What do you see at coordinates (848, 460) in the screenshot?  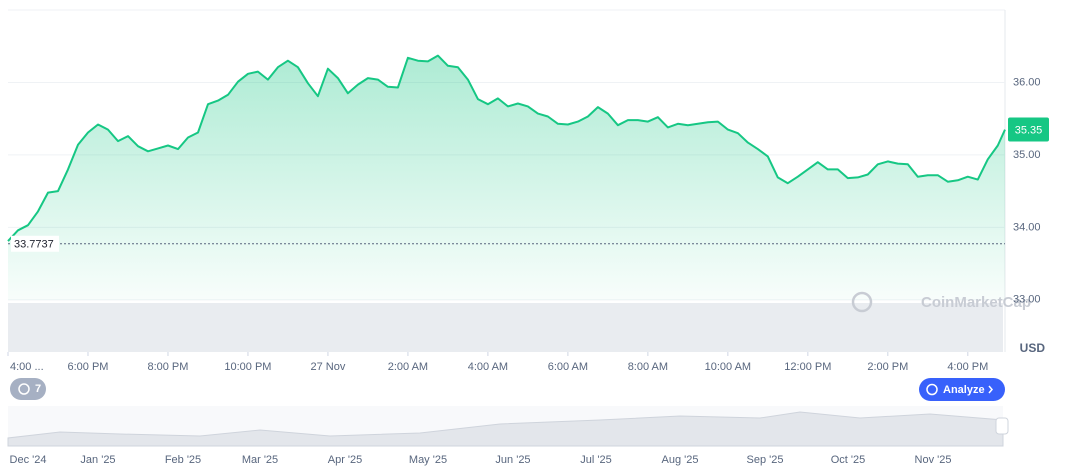 I see `navigator-label: Oct '25` at bounding box center [848, 460].